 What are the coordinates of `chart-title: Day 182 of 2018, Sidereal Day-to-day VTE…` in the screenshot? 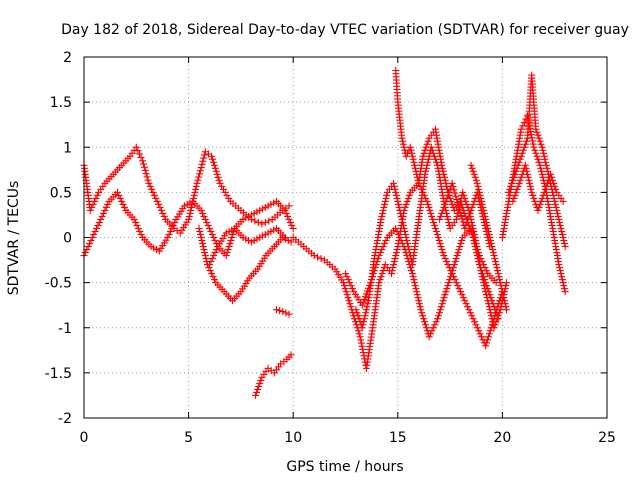 It's located at (345, 30).